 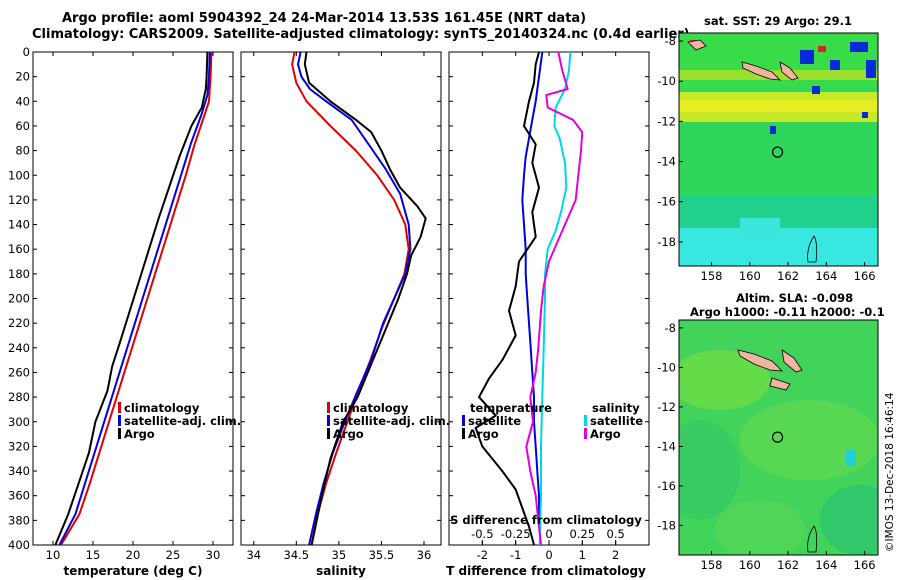 What do you see at coordinates (19, 200) in the screenshot?
I see `y-tick-label: 120` at bounding box center [19, 200].